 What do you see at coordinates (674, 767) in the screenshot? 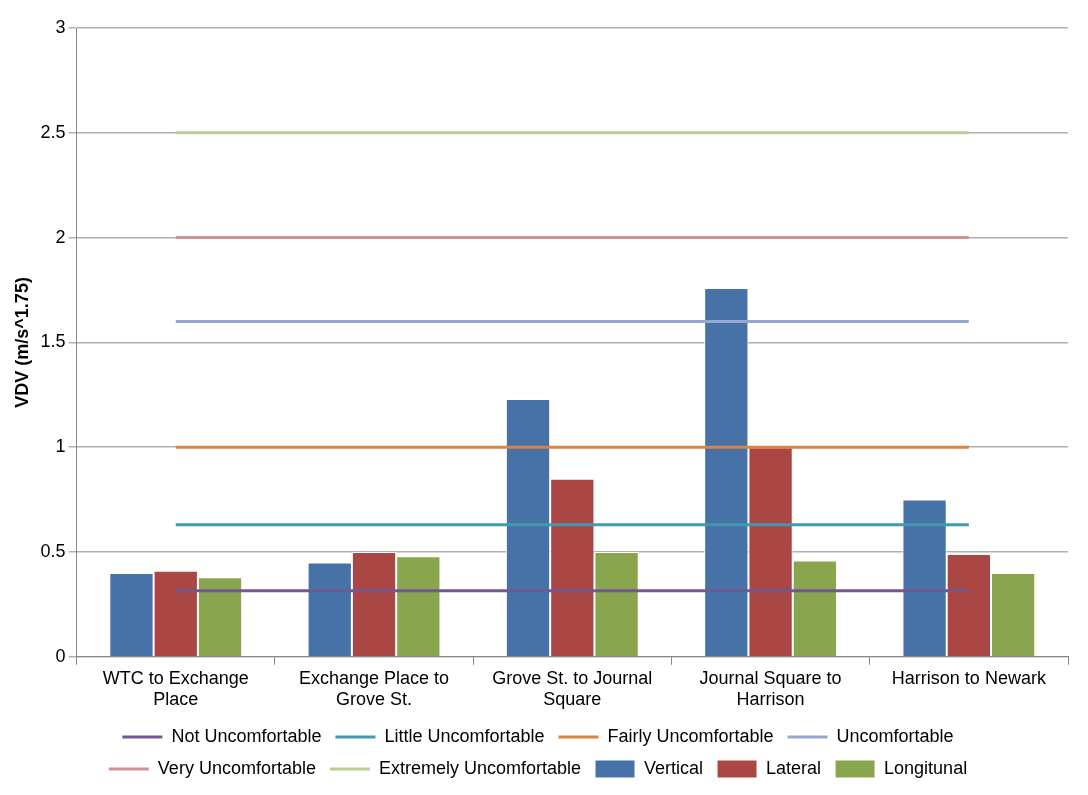
I see `legend-label: Vertical` at bounding box center [674, 767].